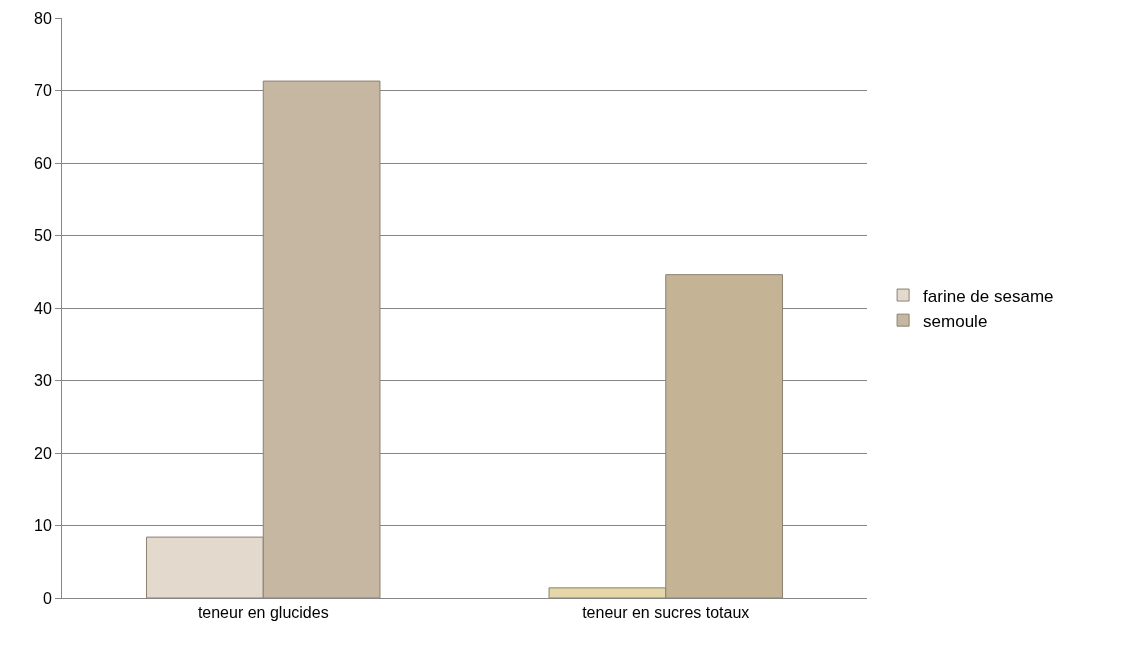 The width and height of the screenshot is (1127, 646). I want to click on y-tick-label: 40, so click(43, 308).